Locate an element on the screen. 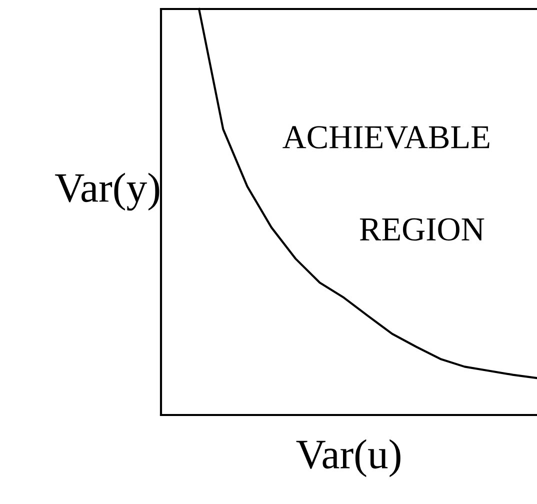  annotation: ACHIEVABLE is located at coordinates (386, 137).